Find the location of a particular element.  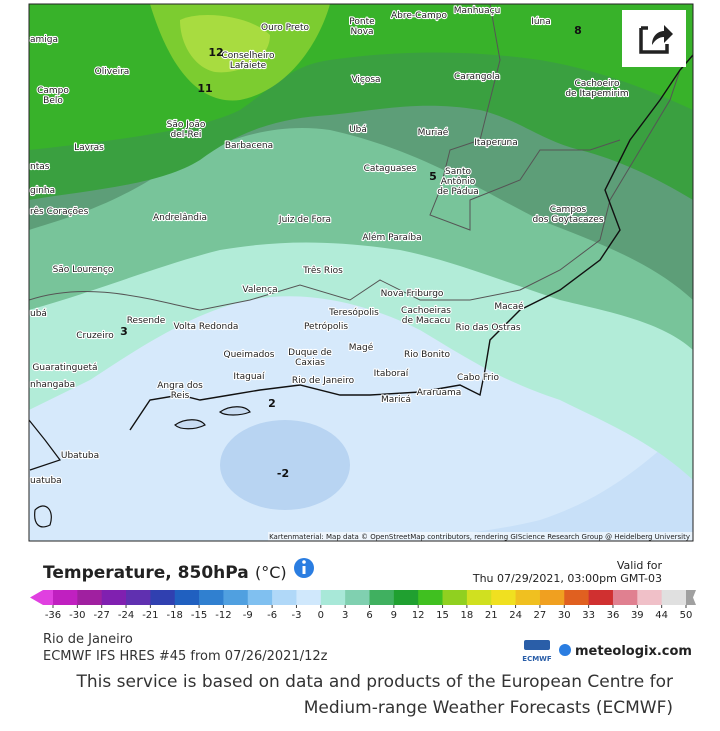

colorbar-tick-label: -9 is located at coordinates (248, 615).